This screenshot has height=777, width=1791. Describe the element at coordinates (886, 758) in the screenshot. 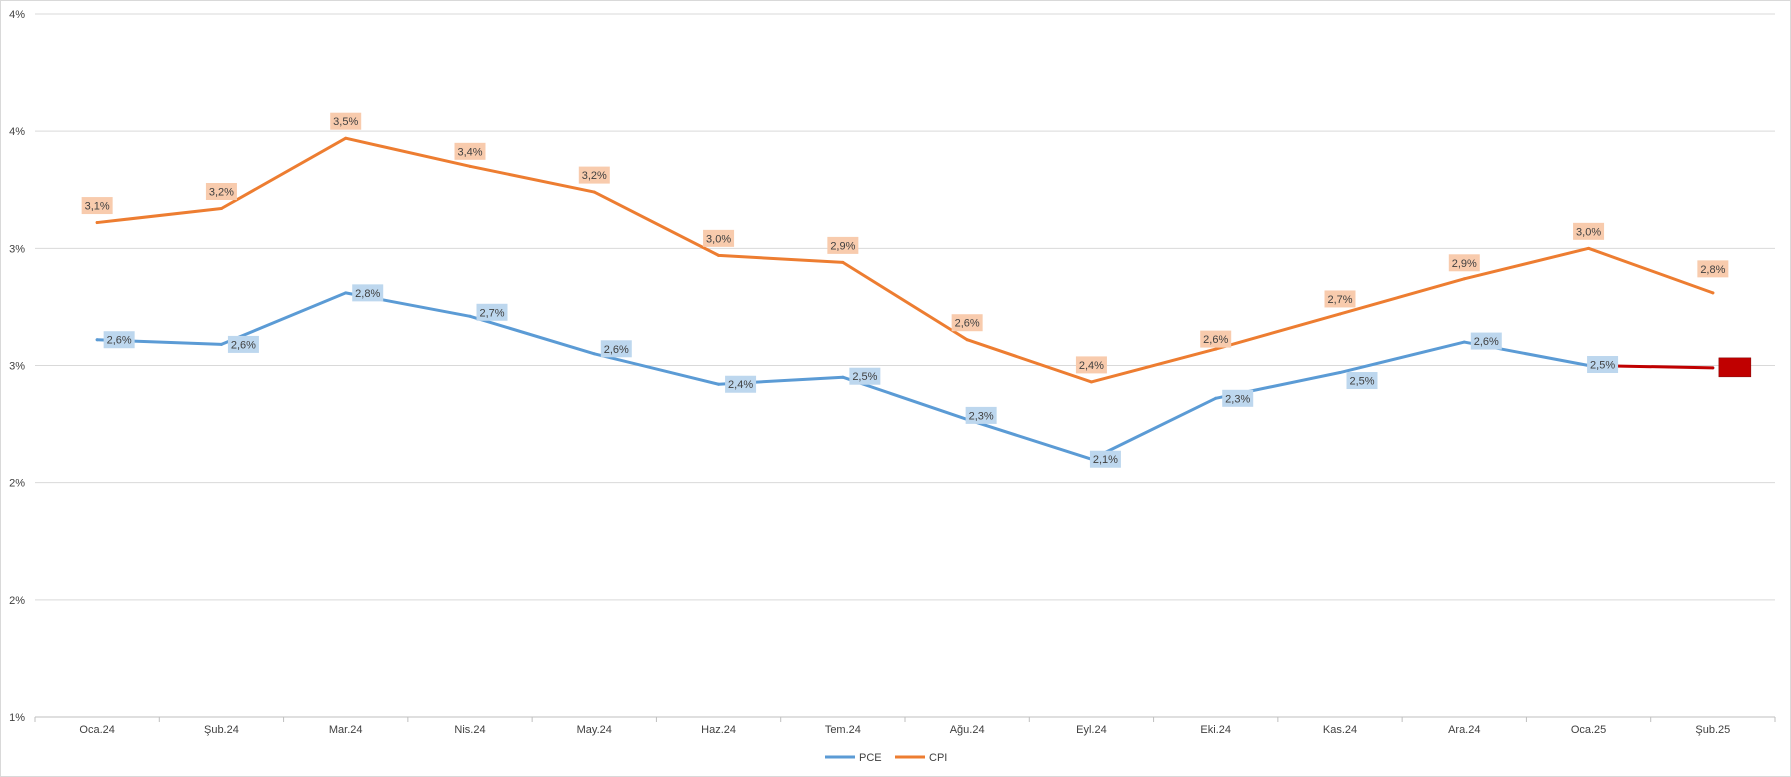

I see `legend: PCE CPI` at that location.